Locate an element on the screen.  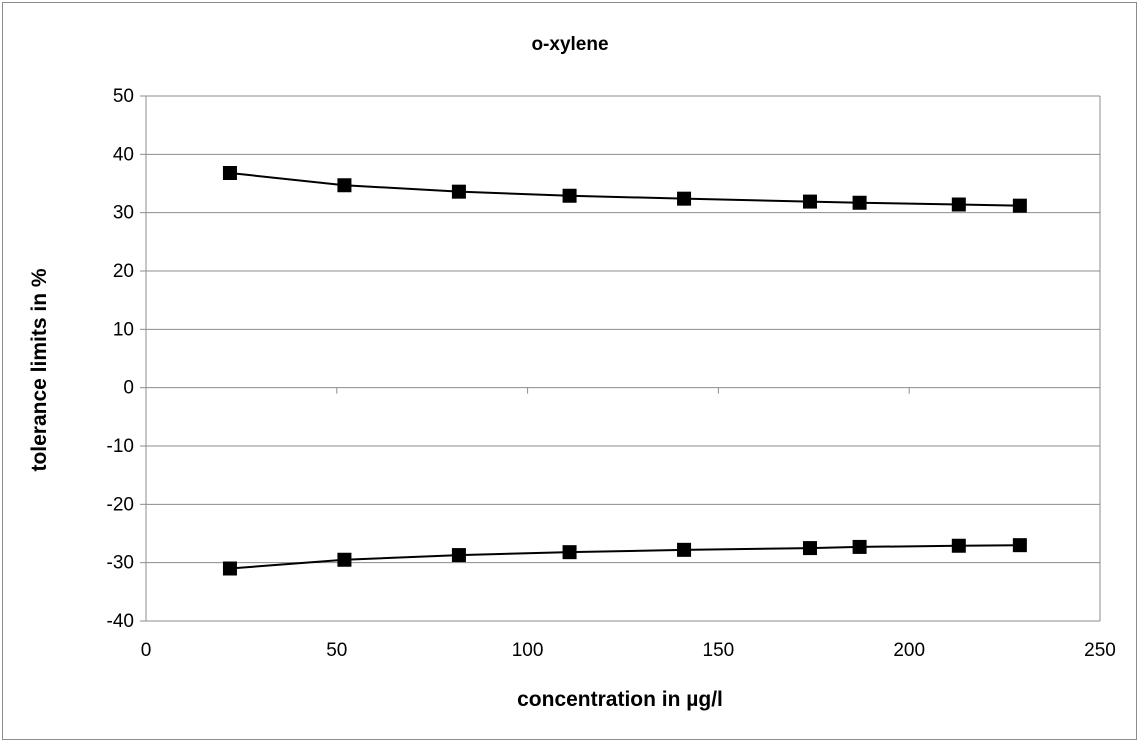
y-tick-label: -30 is located at coordinates (120, 563).